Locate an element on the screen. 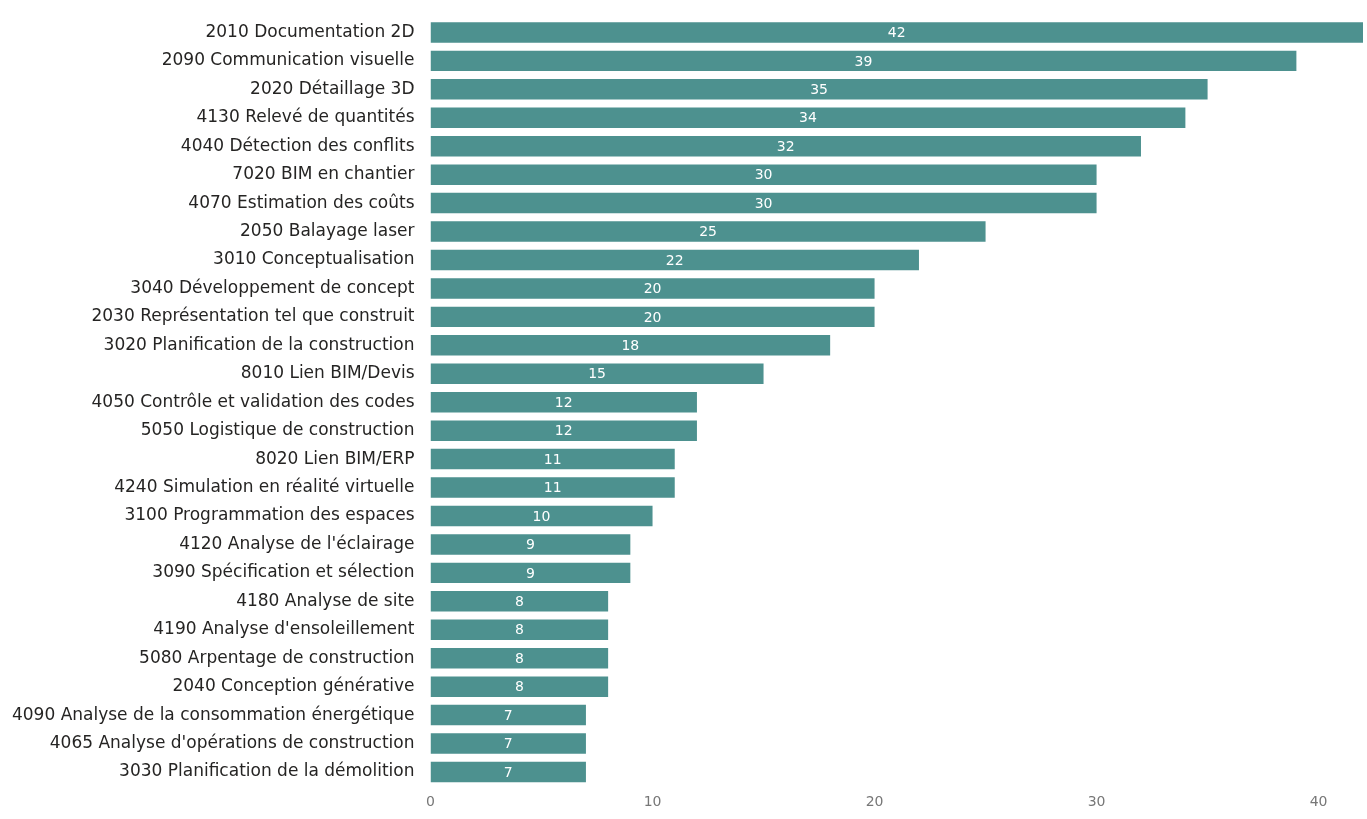 The height and width of the screenshot is (819, 1367). x-tick-label: 0 is located at coordinates (430, 801).